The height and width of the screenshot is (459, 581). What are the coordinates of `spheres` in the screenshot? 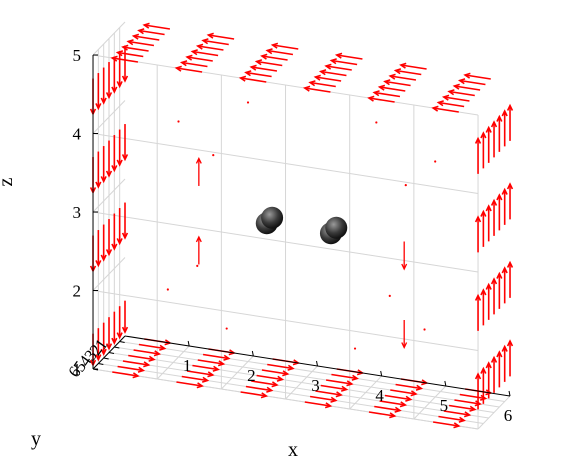 It's located at (301, 225).